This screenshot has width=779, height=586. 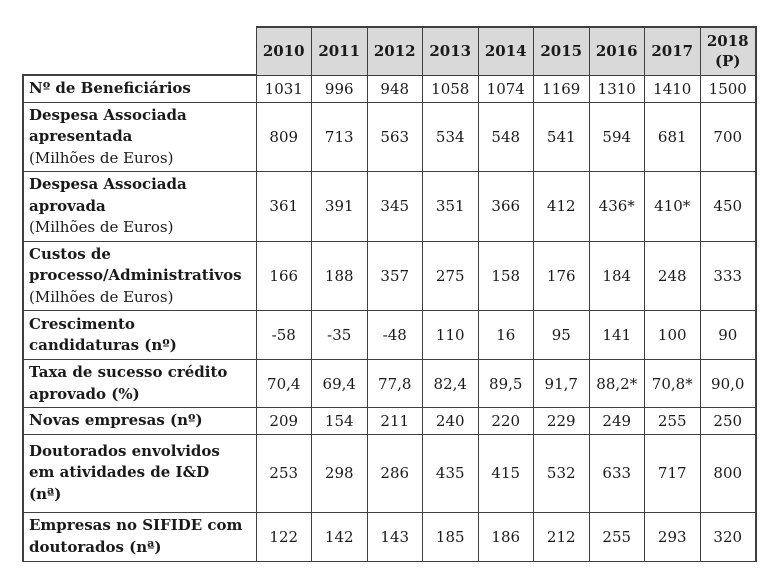 What do you see at coordinates (394, 536) in the screenshot?
I see `value-cell: 143` at bounding box center [394, 536].